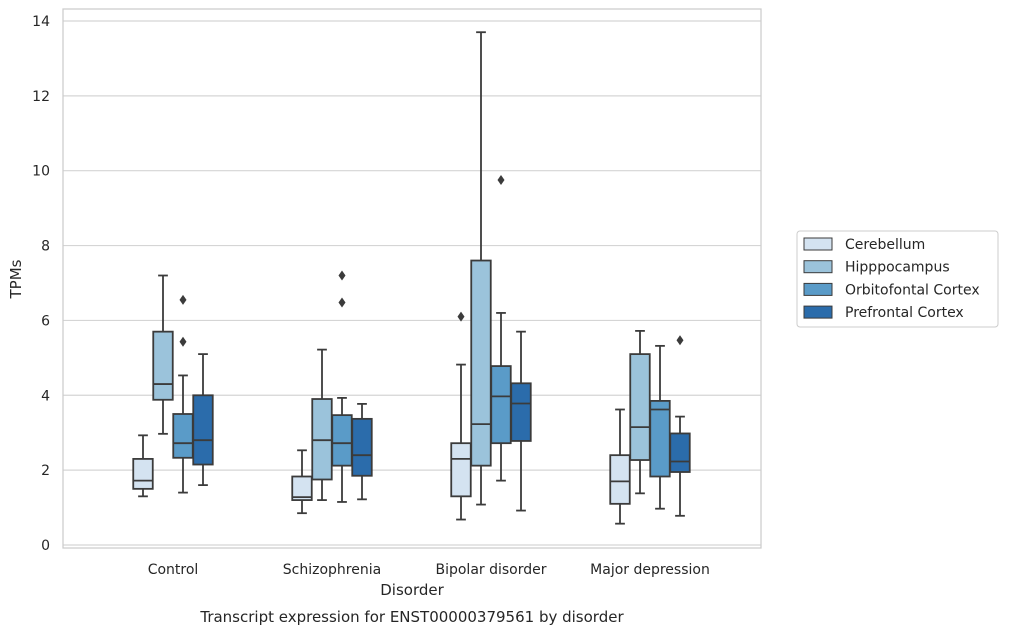  Describe the element at coordinates (412, 590) in the screenshot. I see `x-axis-label: Disorder` at that location.